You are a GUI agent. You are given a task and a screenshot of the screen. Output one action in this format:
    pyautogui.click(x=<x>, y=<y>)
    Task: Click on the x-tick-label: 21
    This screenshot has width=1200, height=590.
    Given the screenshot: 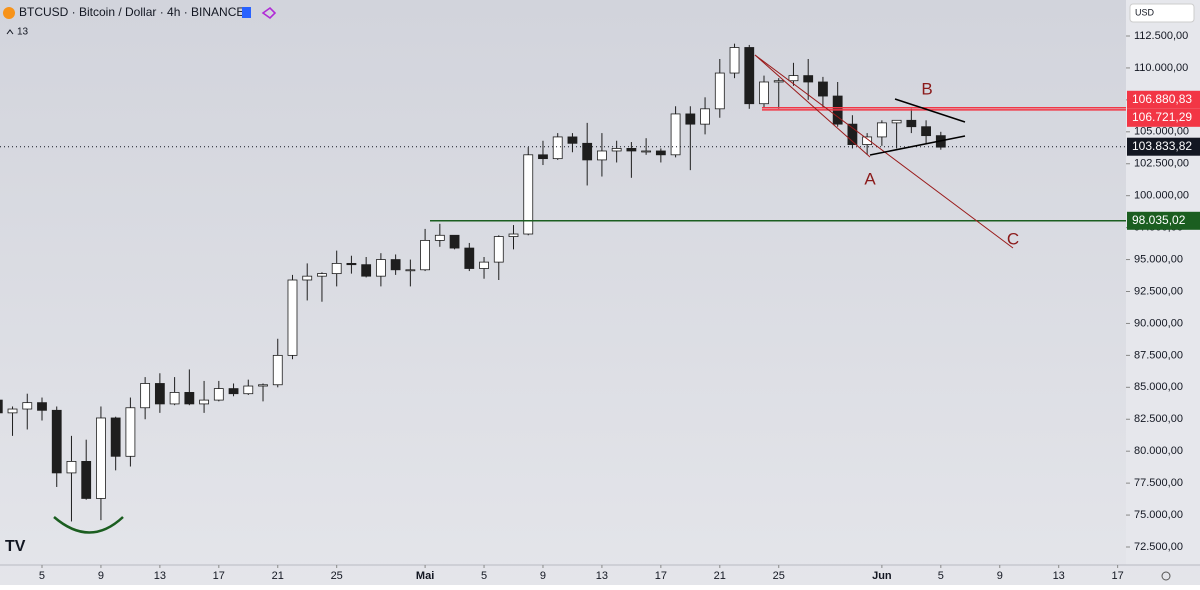 What is the action you would take?
    pyautogui.click(x=720, y=576)
    